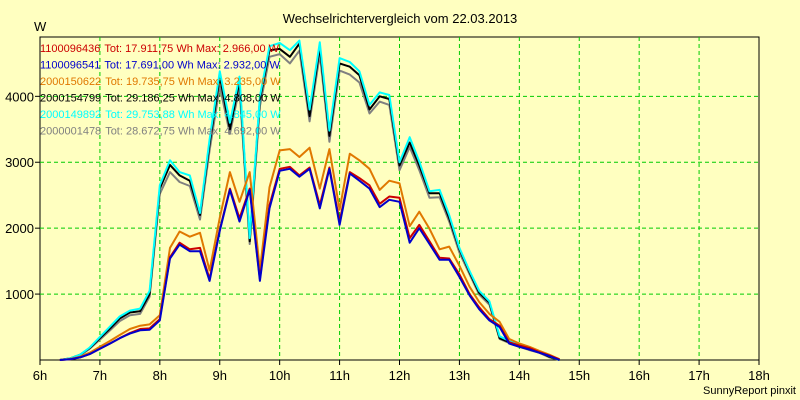 The image size is (800, 400). Describe the element at coordinates (579, 375) in the screenshot. I see `x-tick-label: 15h` at that location.